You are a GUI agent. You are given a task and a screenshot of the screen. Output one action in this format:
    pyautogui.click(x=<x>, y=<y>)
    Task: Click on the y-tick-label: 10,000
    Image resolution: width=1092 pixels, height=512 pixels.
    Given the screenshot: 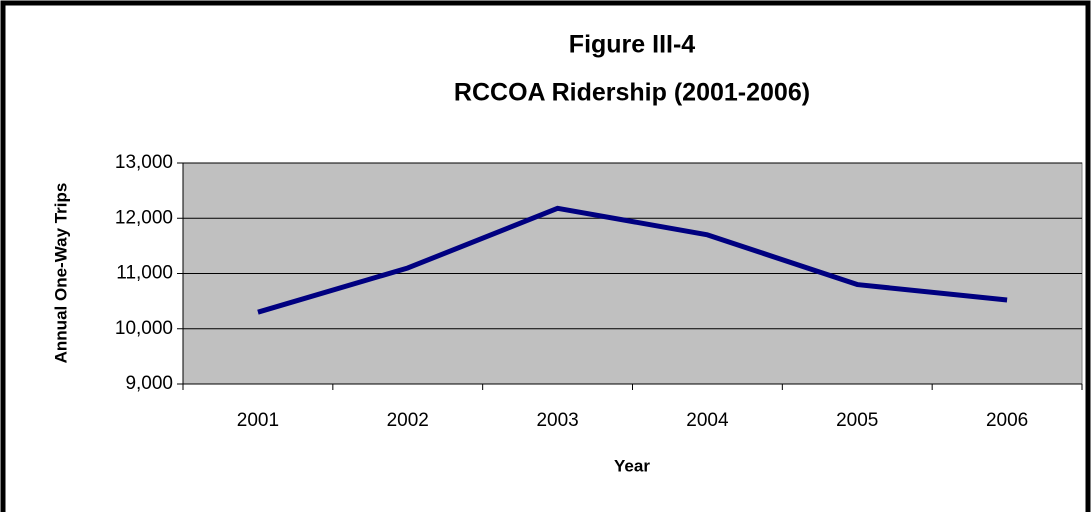 What is the action you would take?
    pyautogui.click(x=144, y=328)
    